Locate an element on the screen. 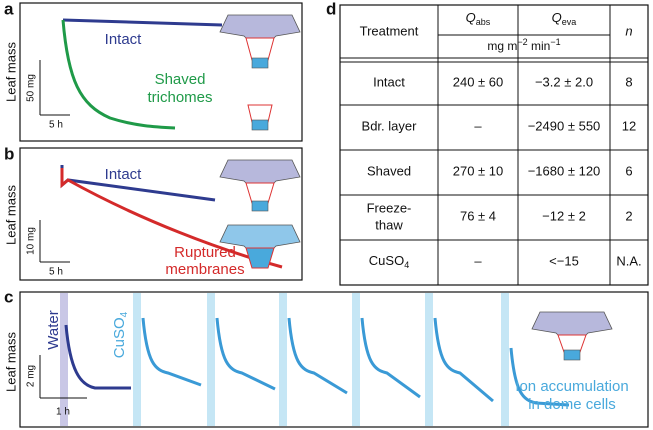 This screenshot has width=653, height=430. scale-label: 50 mg is located at coordinates (31, 88).